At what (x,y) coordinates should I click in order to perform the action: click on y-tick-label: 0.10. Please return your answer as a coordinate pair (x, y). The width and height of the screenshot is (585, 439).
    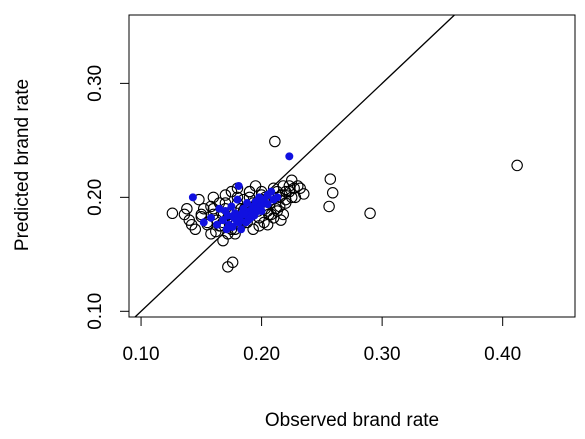
    Looking at the image, I should click on (95, 311).